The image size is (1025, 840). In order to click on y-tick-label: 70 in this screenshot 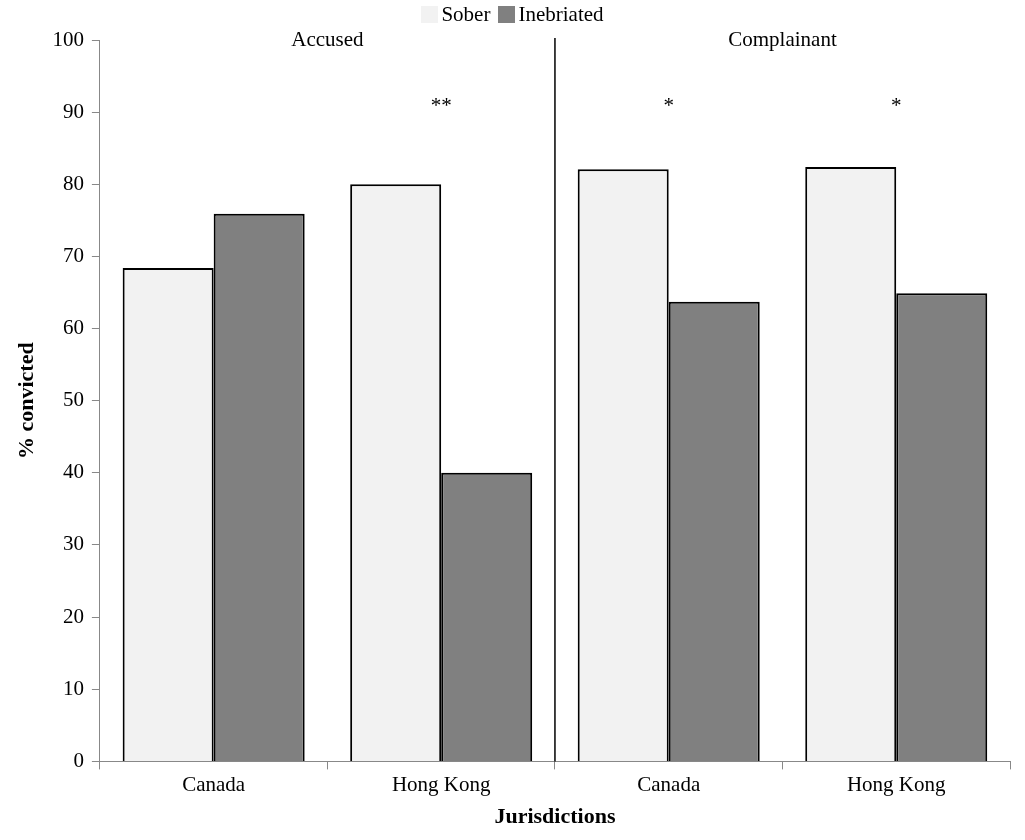, I will do `click(73, 254)`.